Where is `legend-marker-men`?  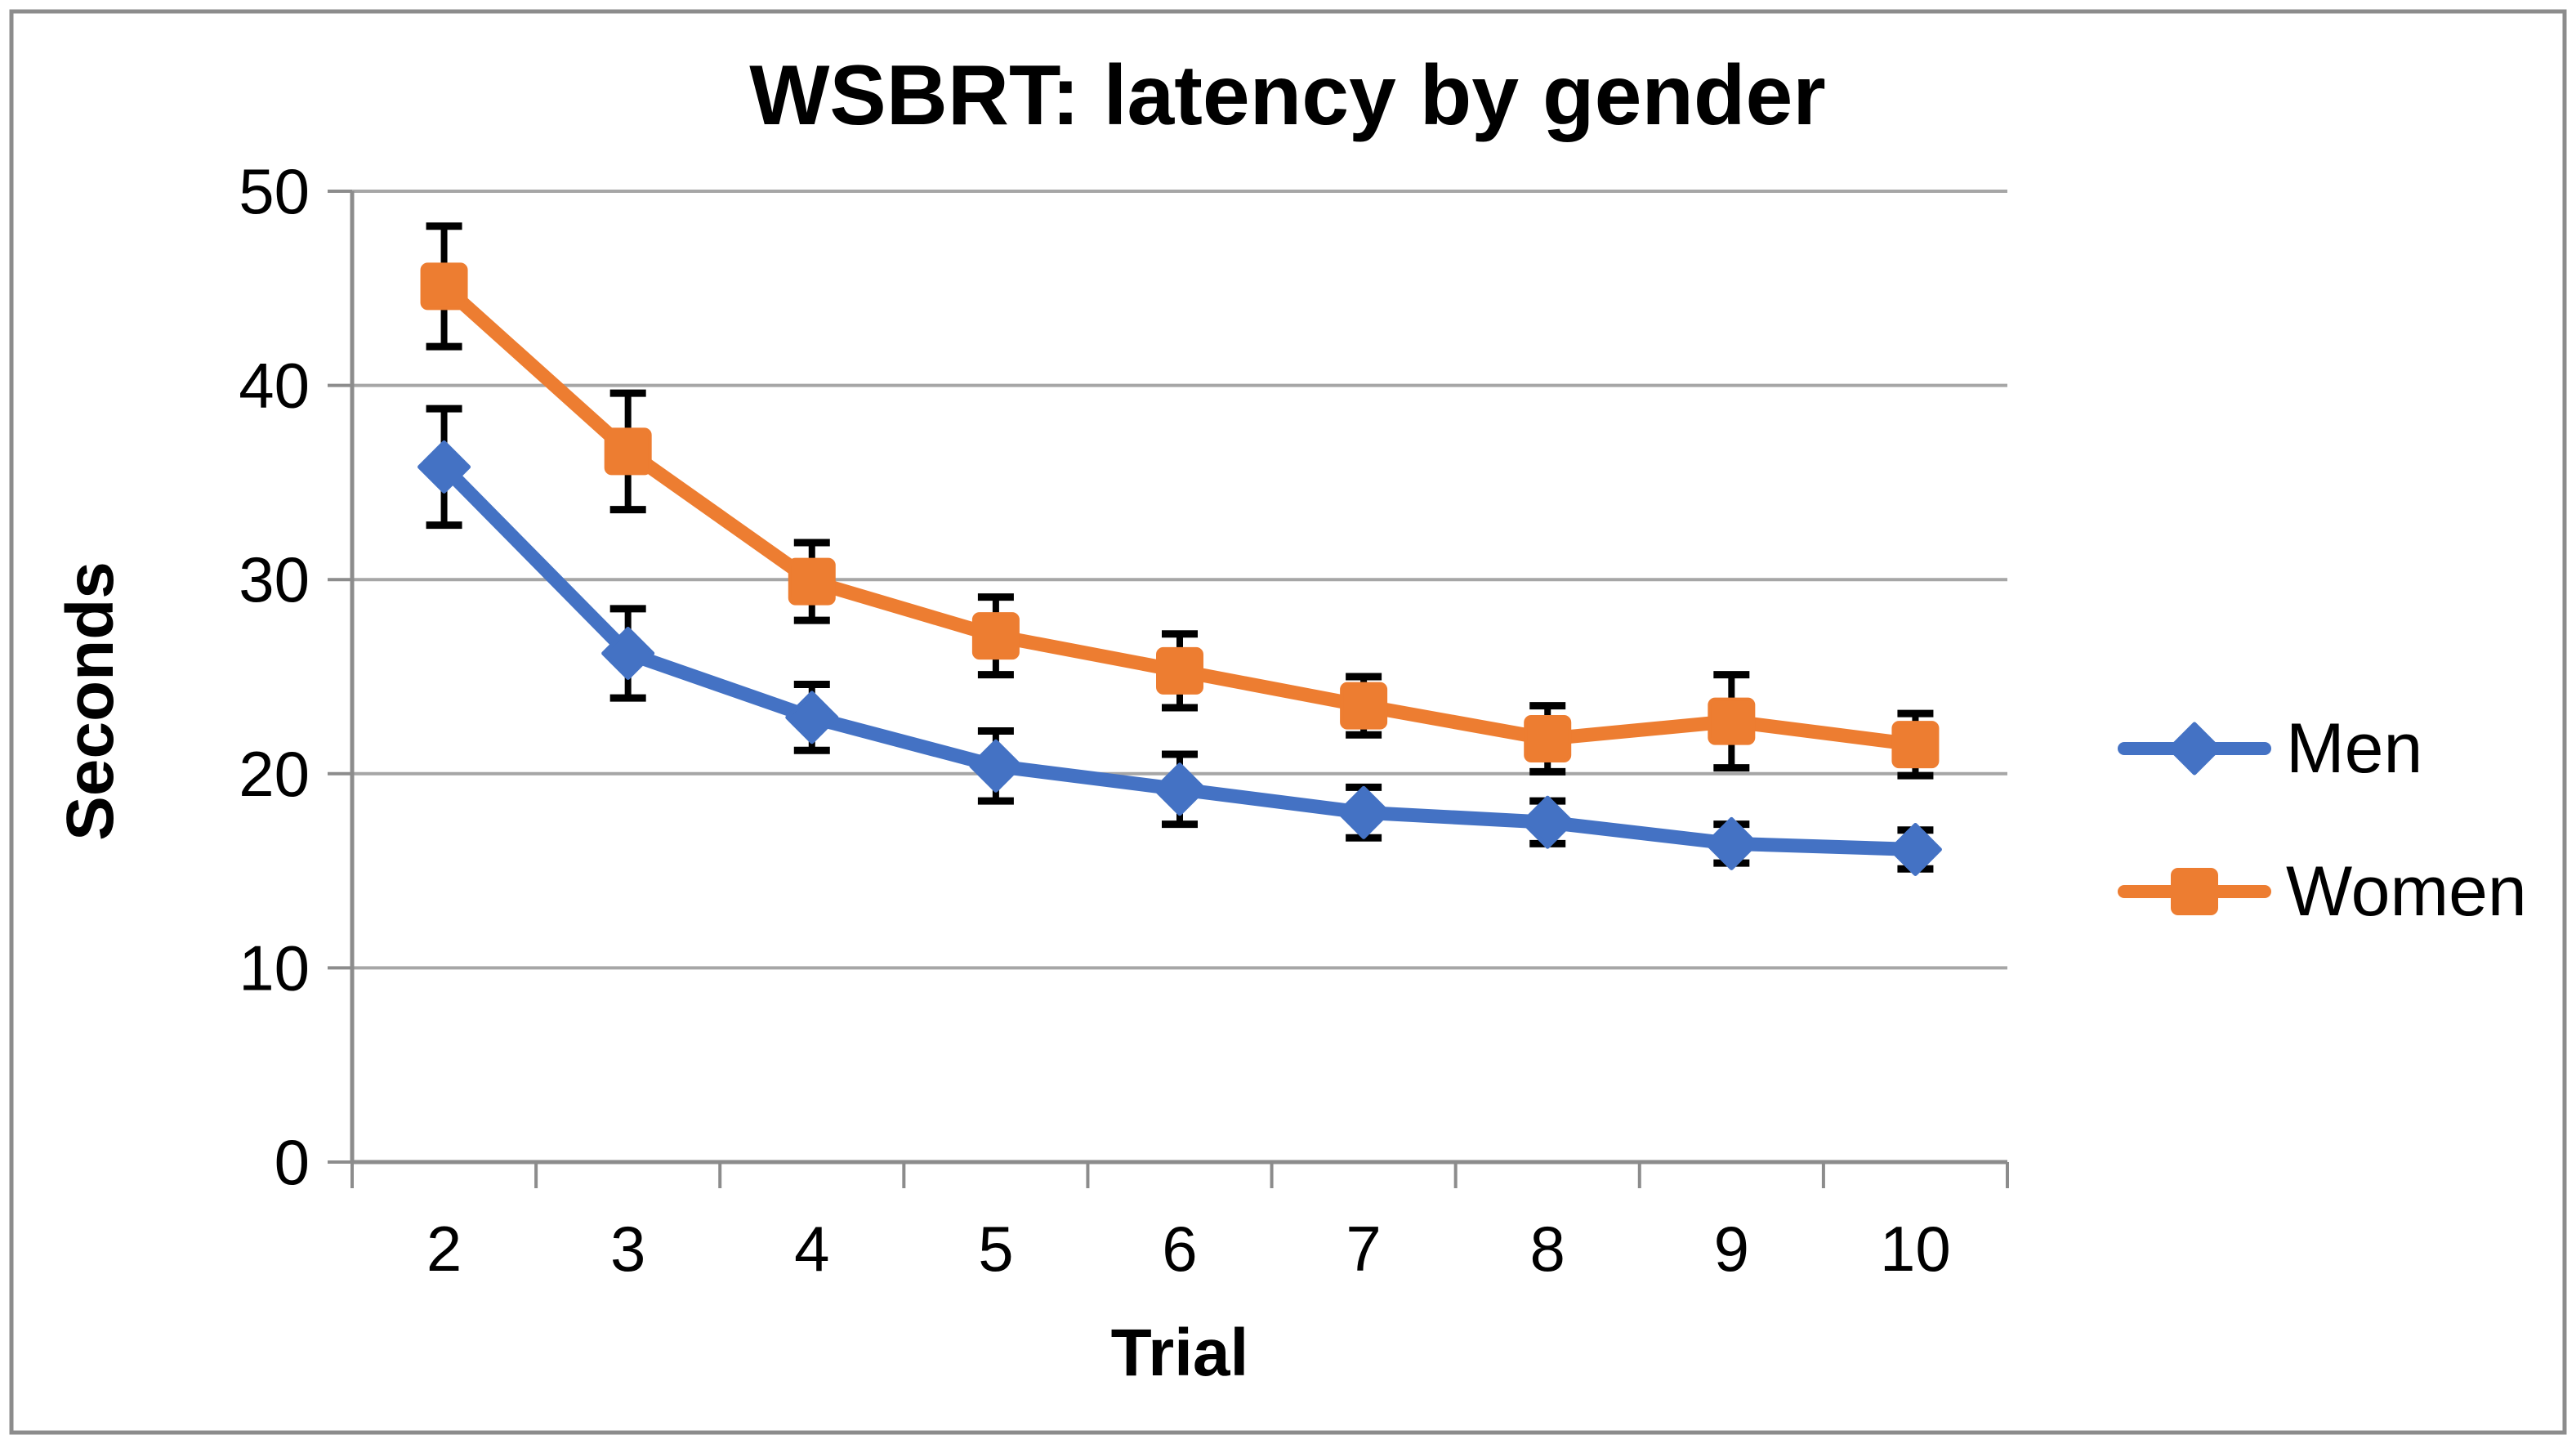
legend-marker-men is located at coordinates (2195, 749).